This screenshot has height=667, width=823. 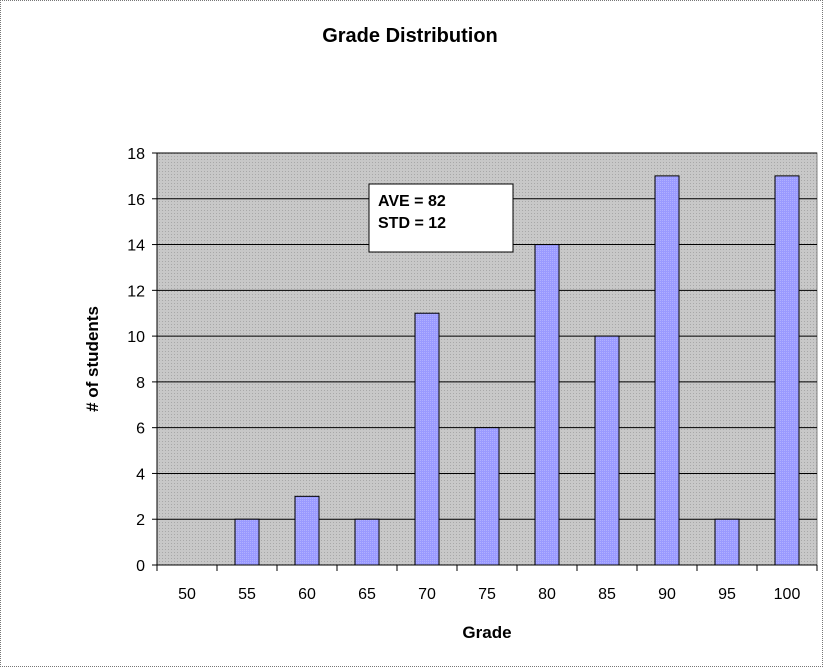 I want to click on x-tick-label: 55, so click(x=247, y=594).